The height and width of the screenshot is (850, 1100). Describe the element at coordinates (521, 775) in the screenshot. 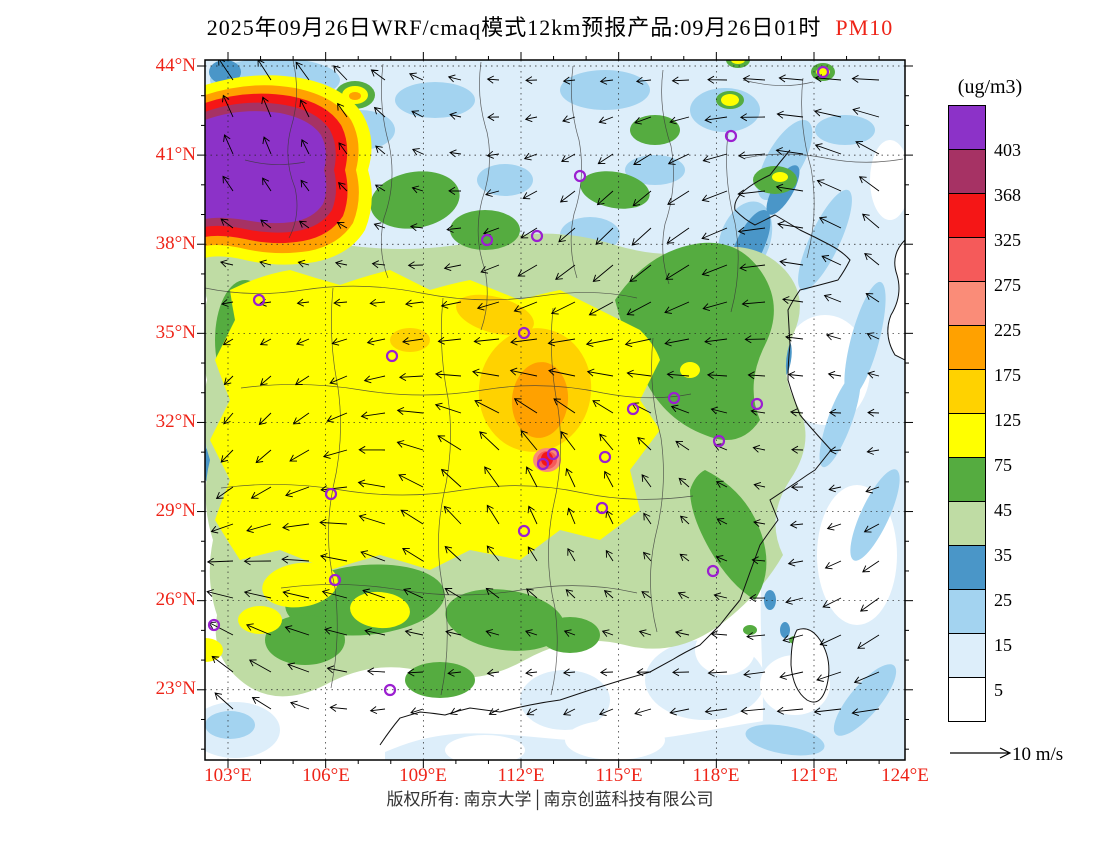

I see `lon-label: 112°E` at that location.